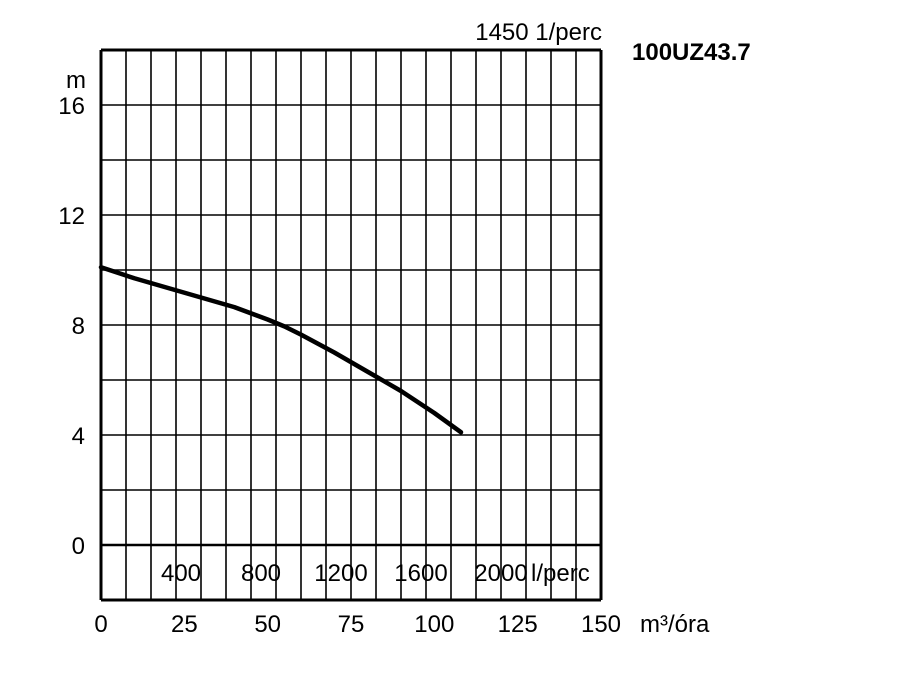  What do you see at coordinates (340, 573) in the screenshot?
I see `secondary-x-tick-label: 1200` at bounding box center [340, 573].